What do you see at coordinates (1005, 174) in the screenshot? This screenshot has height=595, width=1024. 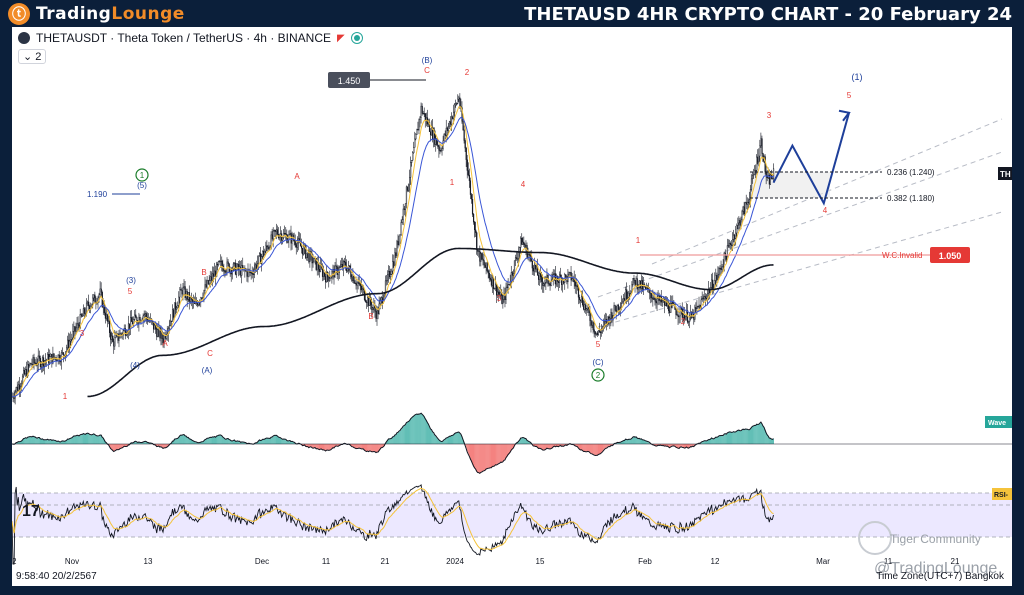 I see `last-price-tag-text: TH` at bounding box center [1005, 174].